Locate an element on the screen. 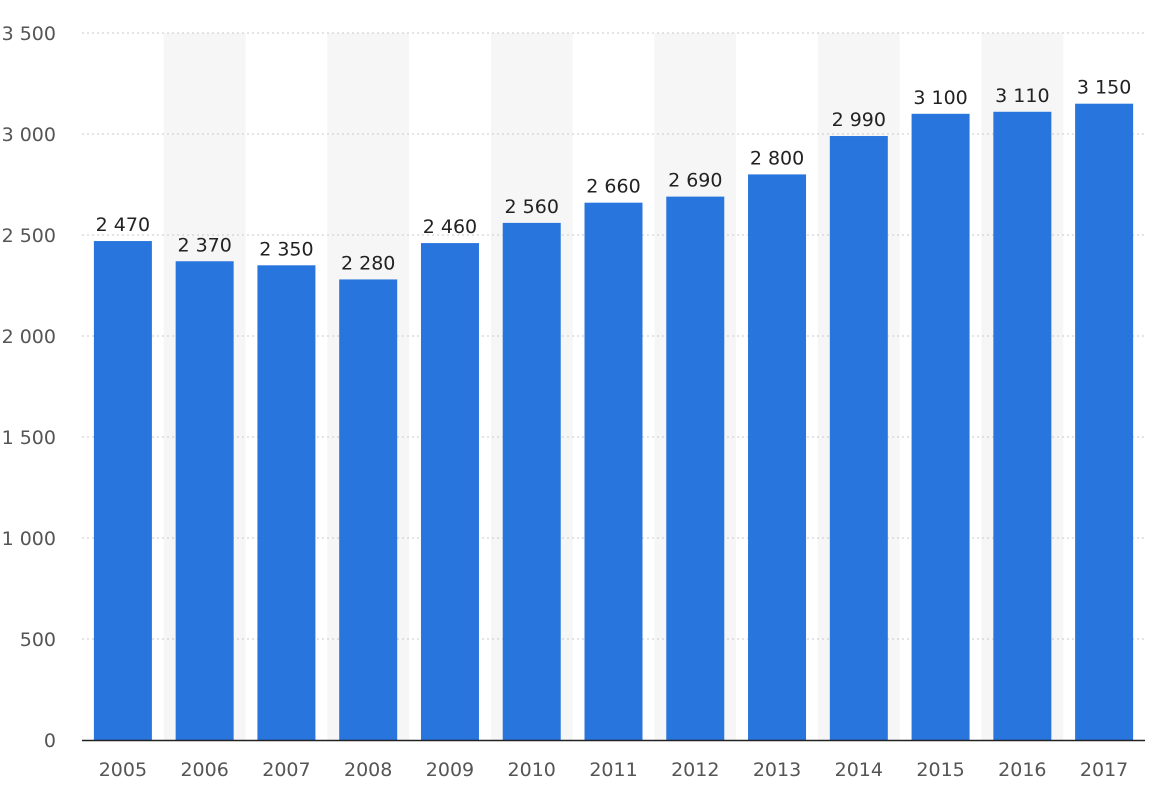  x-tick-label-2014: 2014 is located at coordinates (859, 770).